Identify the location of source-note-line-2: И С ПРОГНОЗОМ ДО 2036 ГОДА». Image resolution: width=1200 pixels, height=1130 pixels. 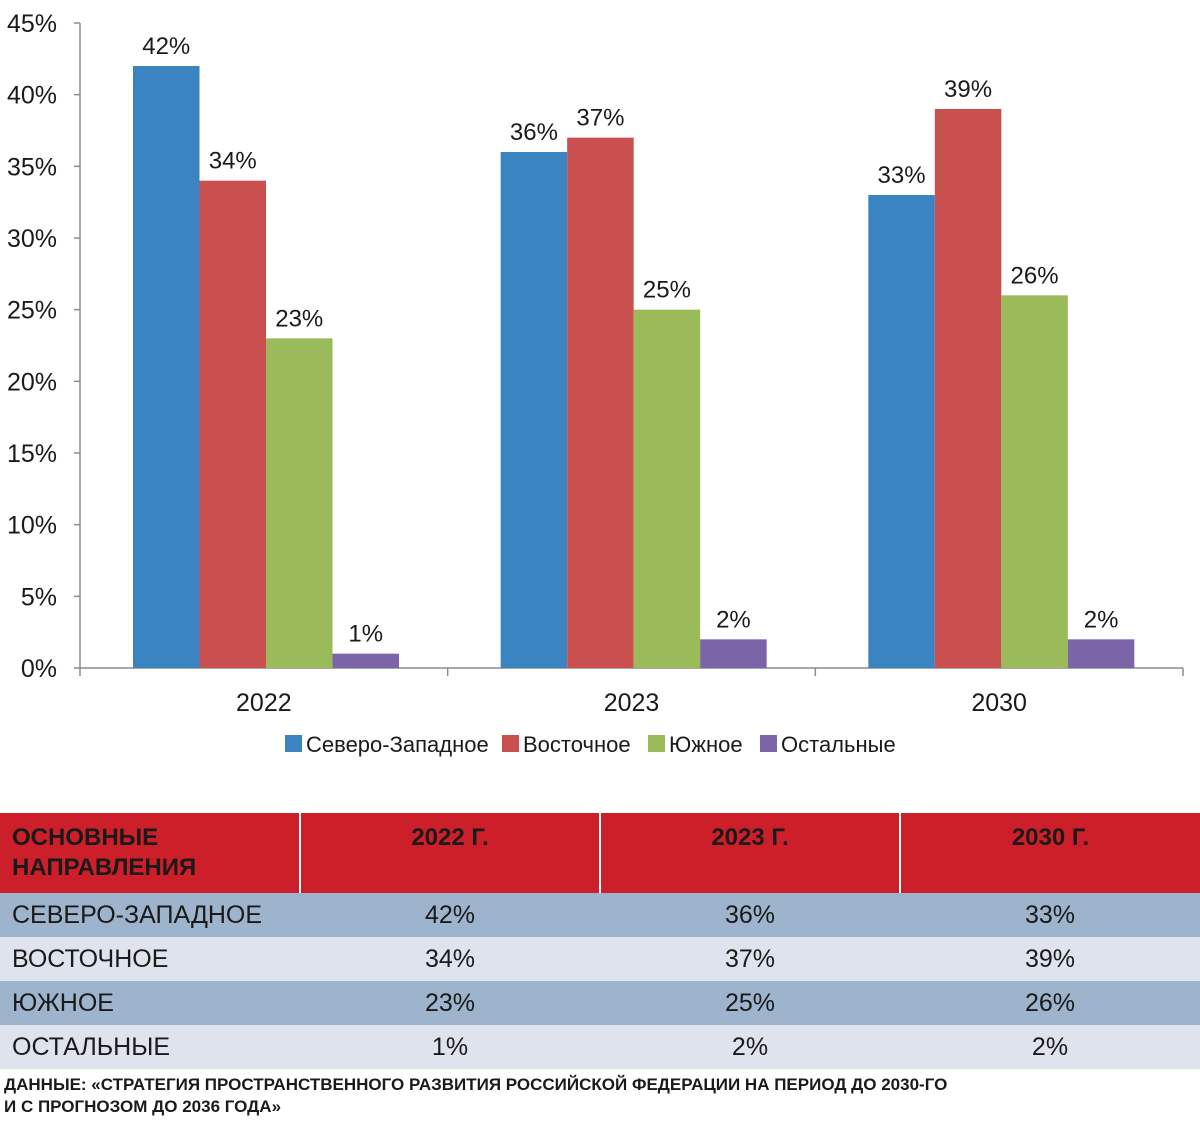
(143, 1106).